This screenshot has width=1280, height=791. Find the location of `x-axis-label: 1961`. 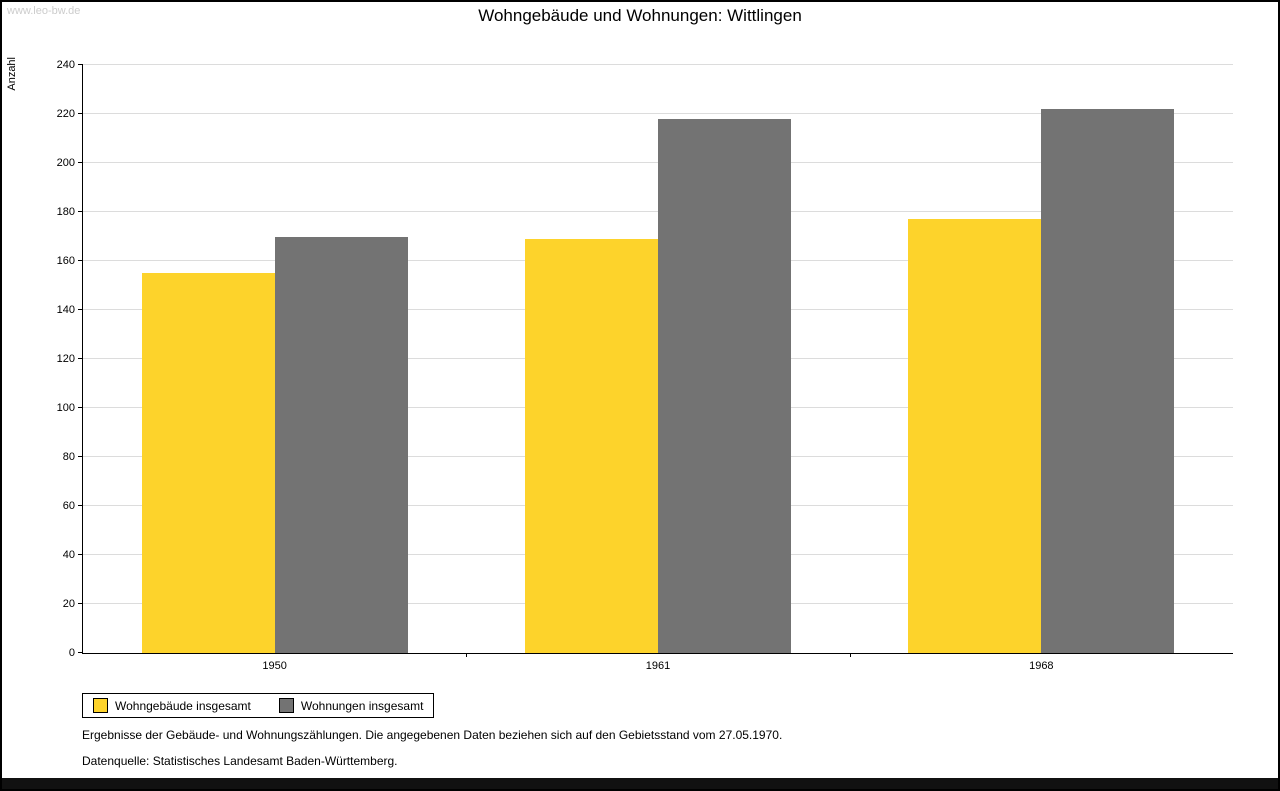

x-axis-label: 1961 is located at coordinates (658, 666).